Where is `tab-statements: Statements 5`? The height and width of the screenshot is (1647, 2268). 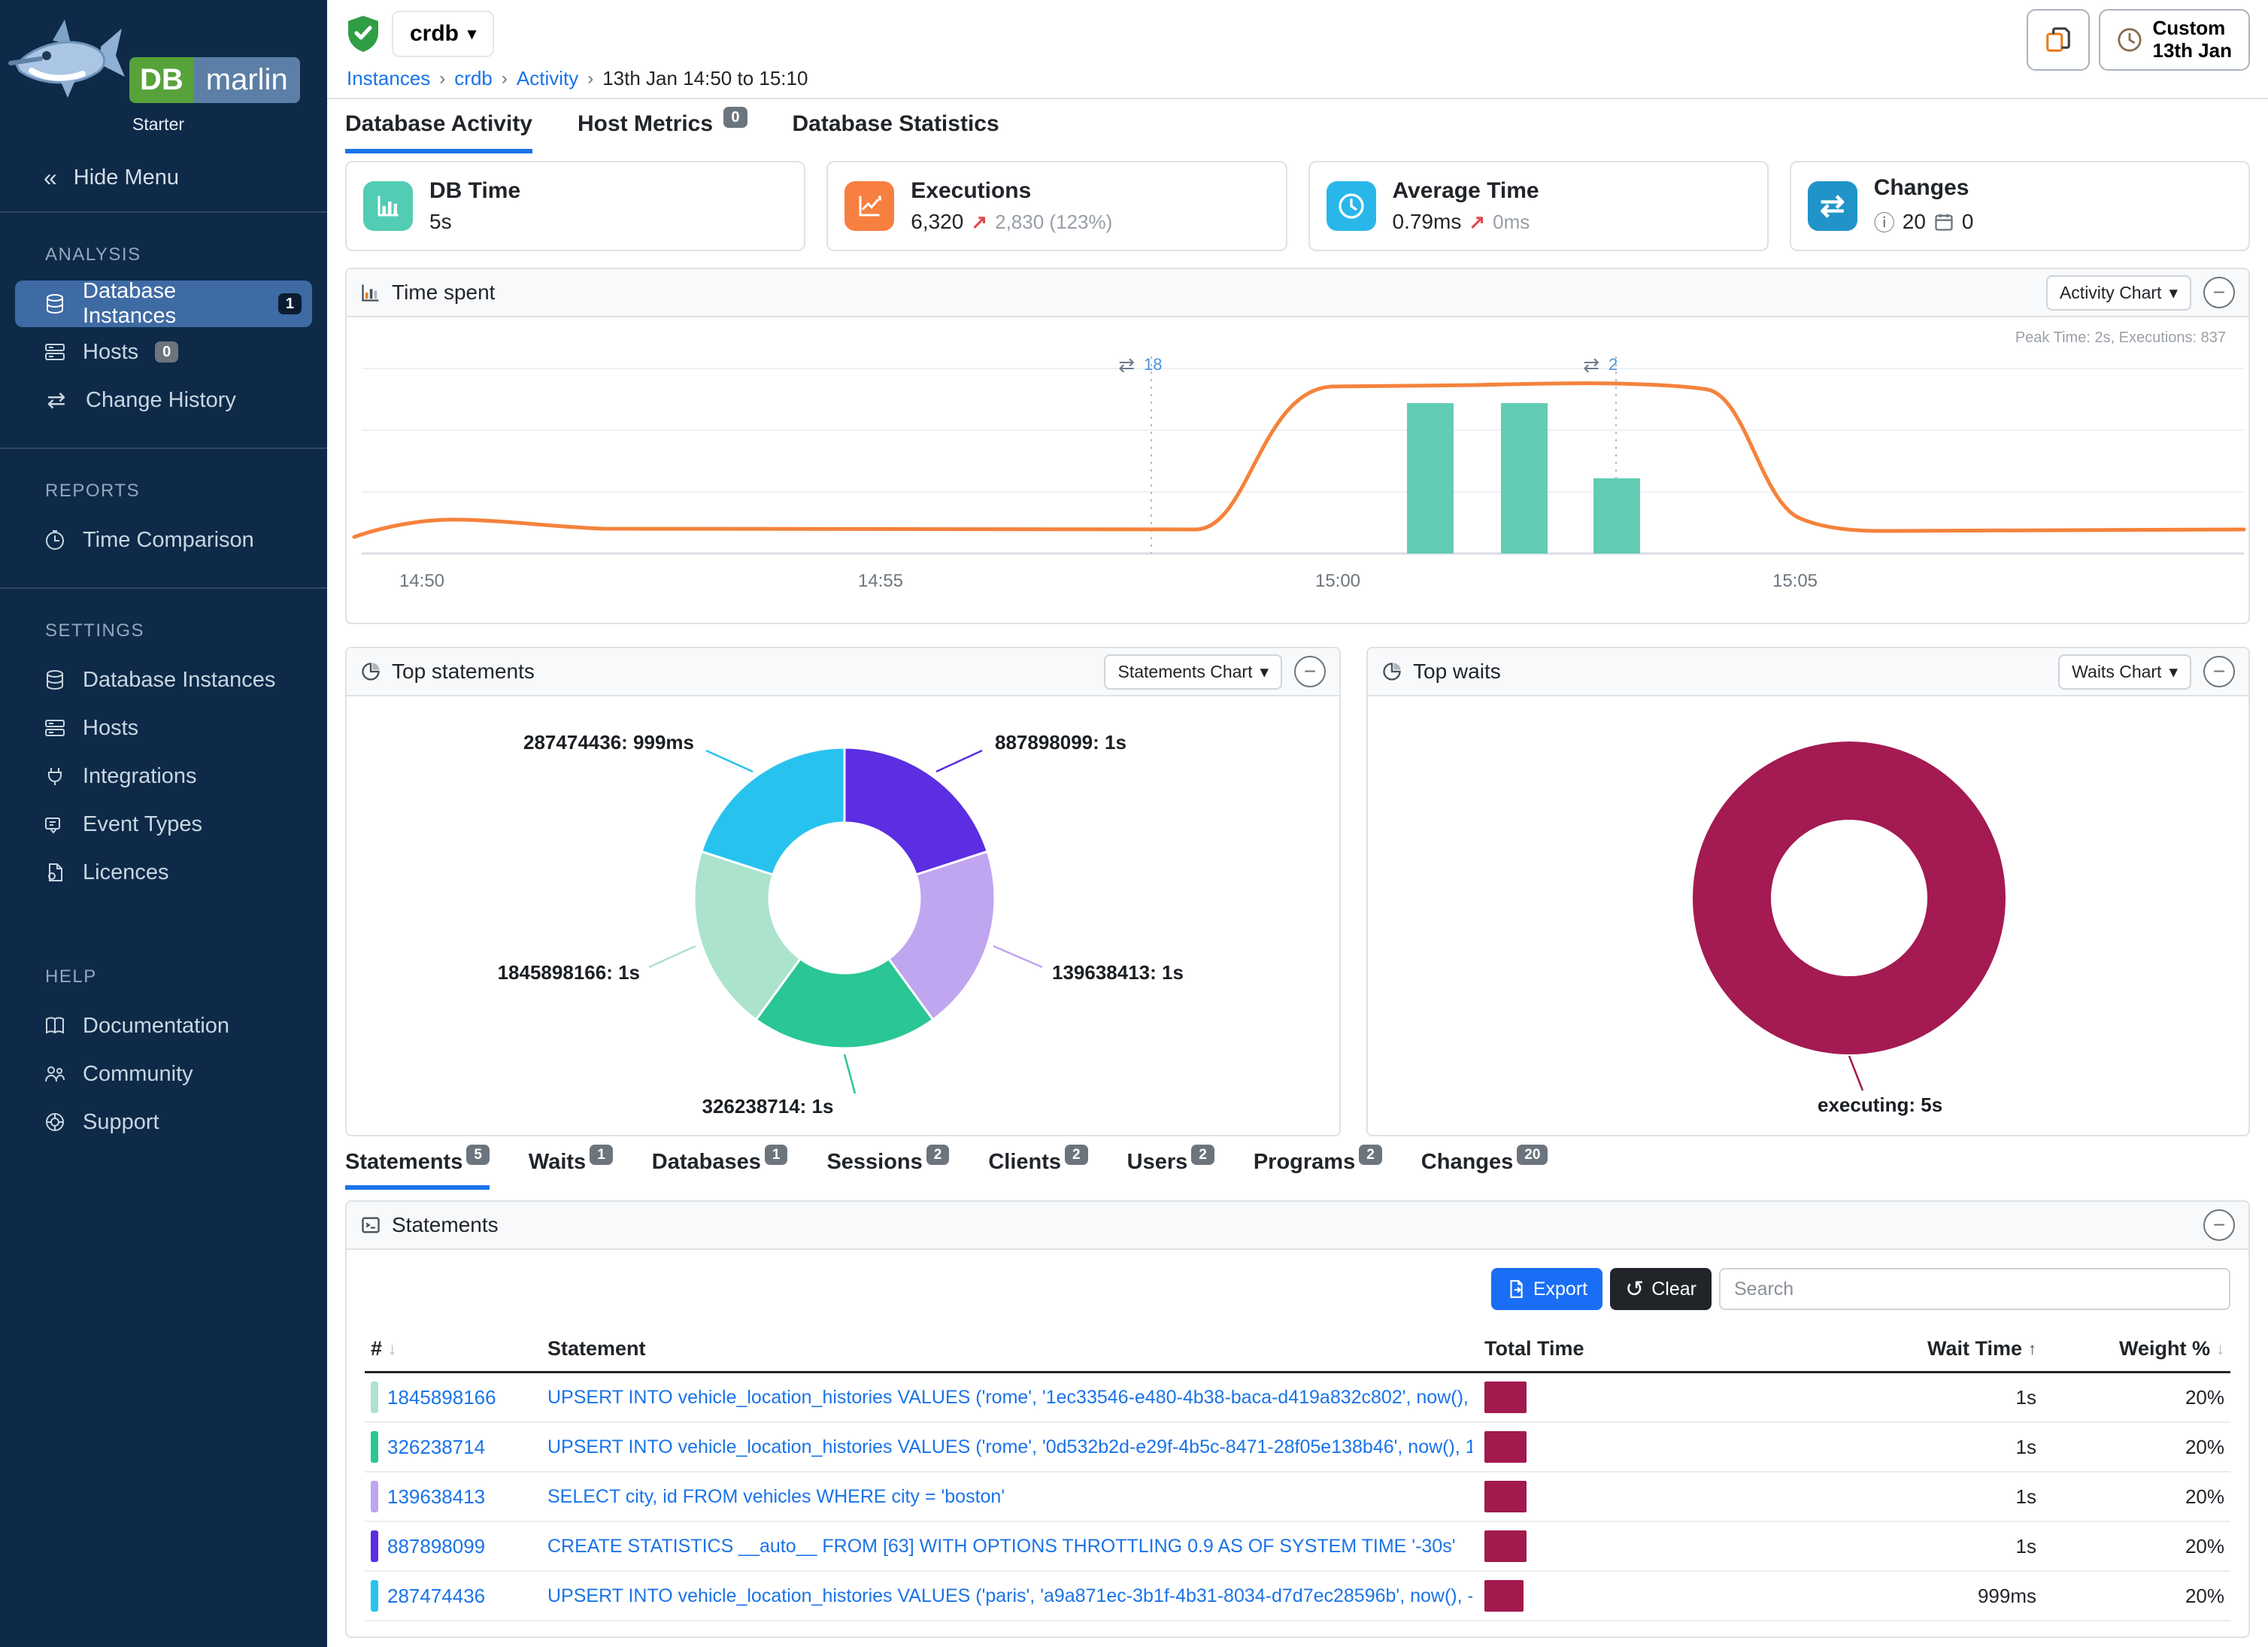 tab-statements: Statements 5 is located at coordinates (418, 1167).